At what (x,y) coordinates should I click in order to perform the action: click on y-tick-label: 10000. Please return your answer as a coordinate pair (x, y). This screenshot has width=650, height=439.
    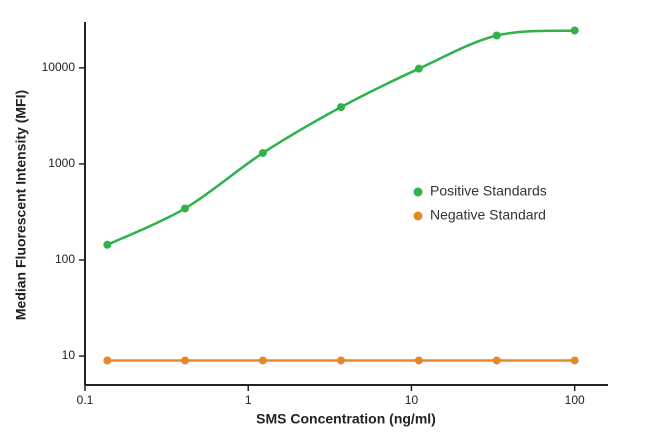
    Looking at the image, I should click on (59, 67).